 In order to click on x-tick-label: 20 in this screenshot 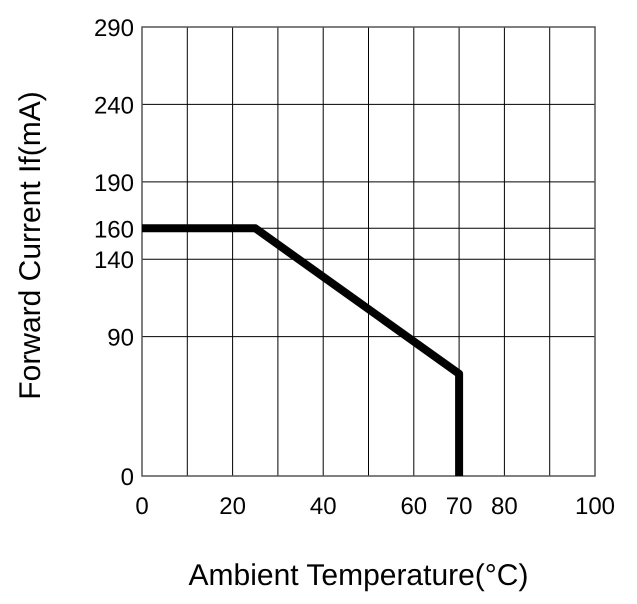, I will do `click(232, 506)`.